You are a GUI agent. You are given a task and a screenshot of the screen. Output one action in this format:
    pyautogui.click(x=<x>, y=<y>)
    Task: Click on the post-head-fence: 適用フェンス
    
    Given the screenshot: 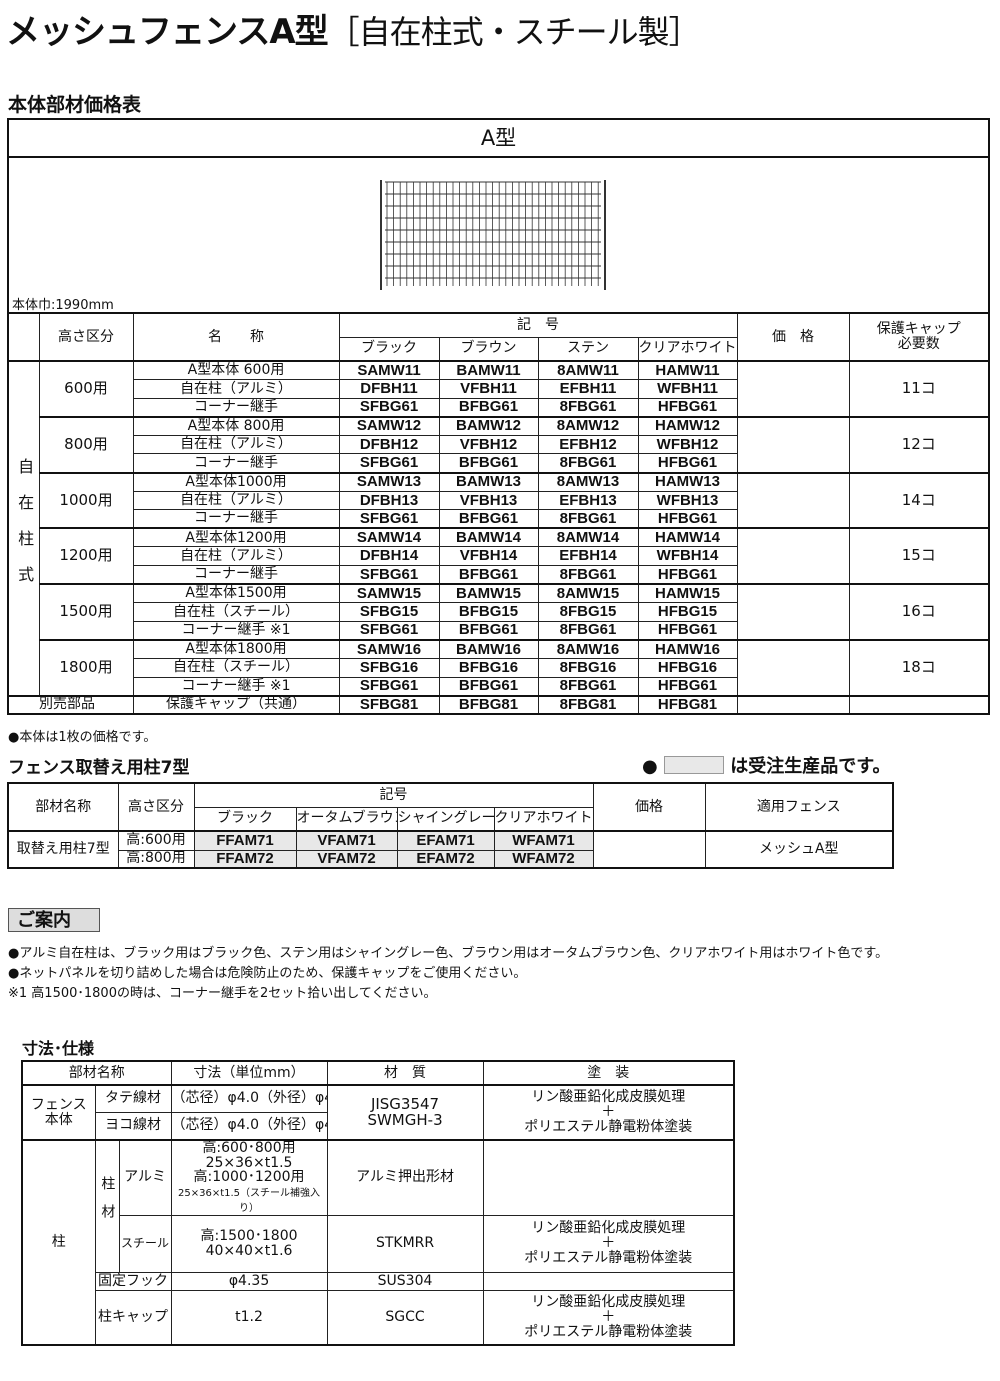 What is the action you would take?
    pyautogui.click(x=799, y=807)
    